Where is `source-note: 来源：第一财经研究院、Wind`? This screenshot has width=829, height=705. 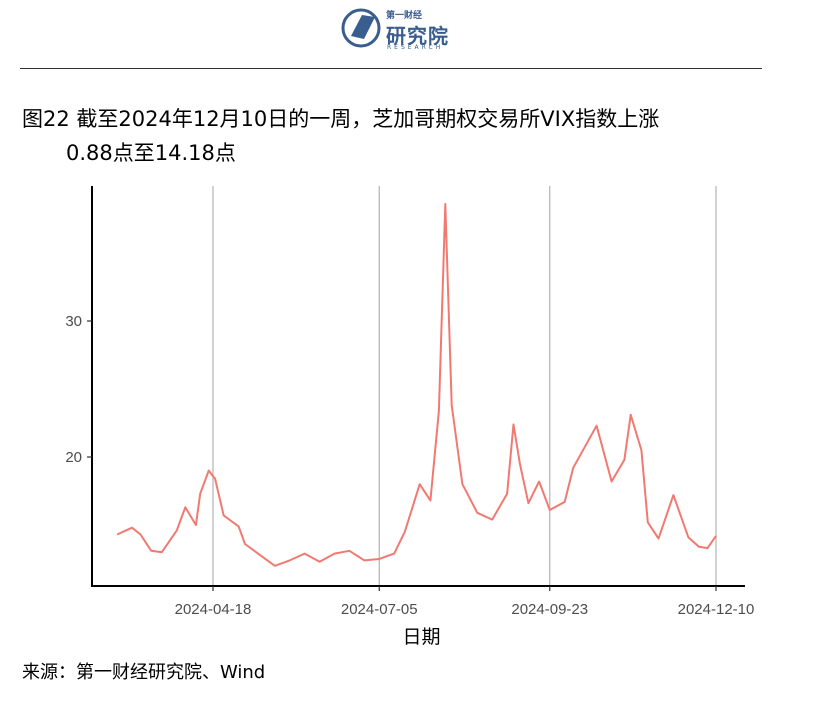
source-note: 来源：第一财经研究院、Wind is located at coordinates (144, 672).